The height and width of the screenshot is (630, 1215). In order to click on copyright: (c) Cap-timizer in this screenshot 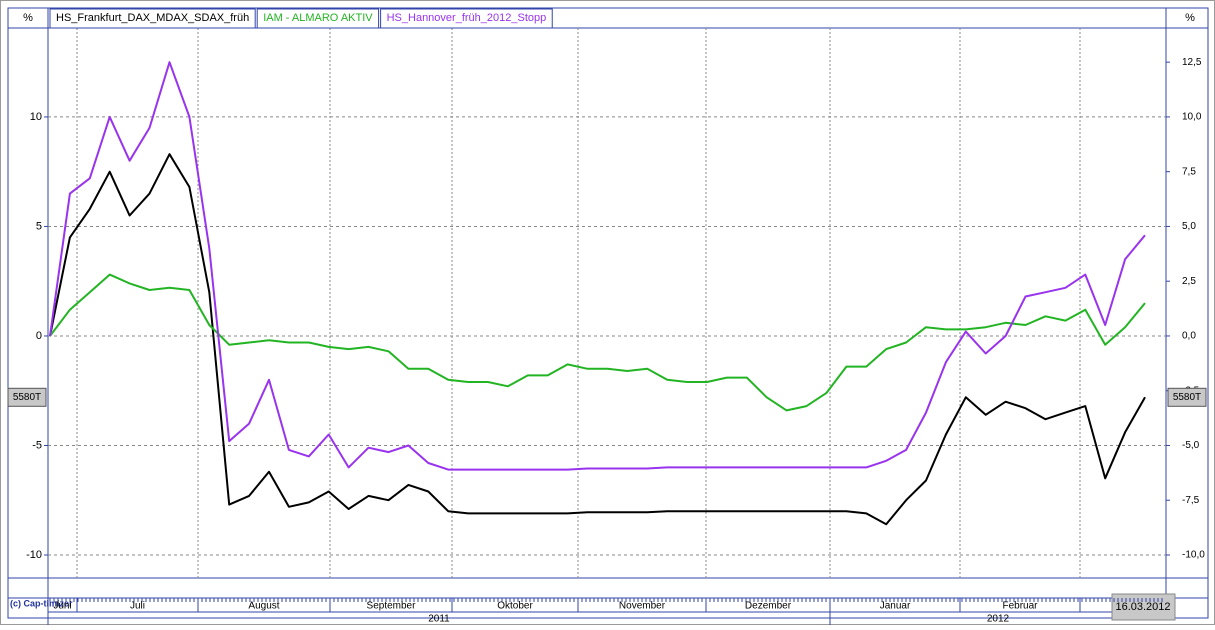, I will do `click(41, 603)`.